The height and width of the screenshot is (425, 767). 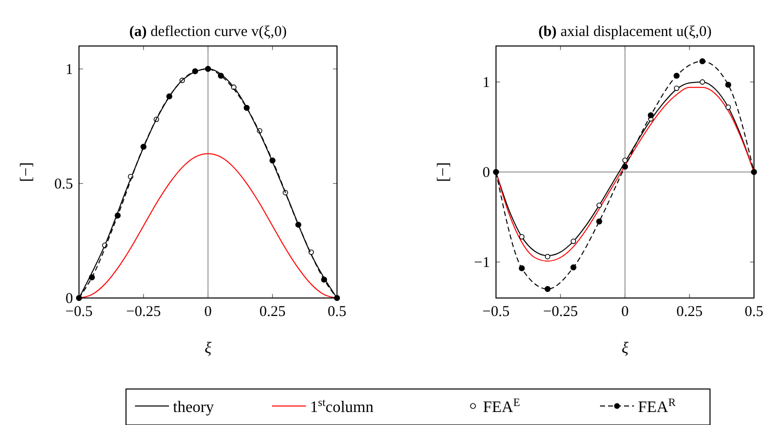 I want to click on legend-label: 1$^{st}$column, so click(x=342, y=406).